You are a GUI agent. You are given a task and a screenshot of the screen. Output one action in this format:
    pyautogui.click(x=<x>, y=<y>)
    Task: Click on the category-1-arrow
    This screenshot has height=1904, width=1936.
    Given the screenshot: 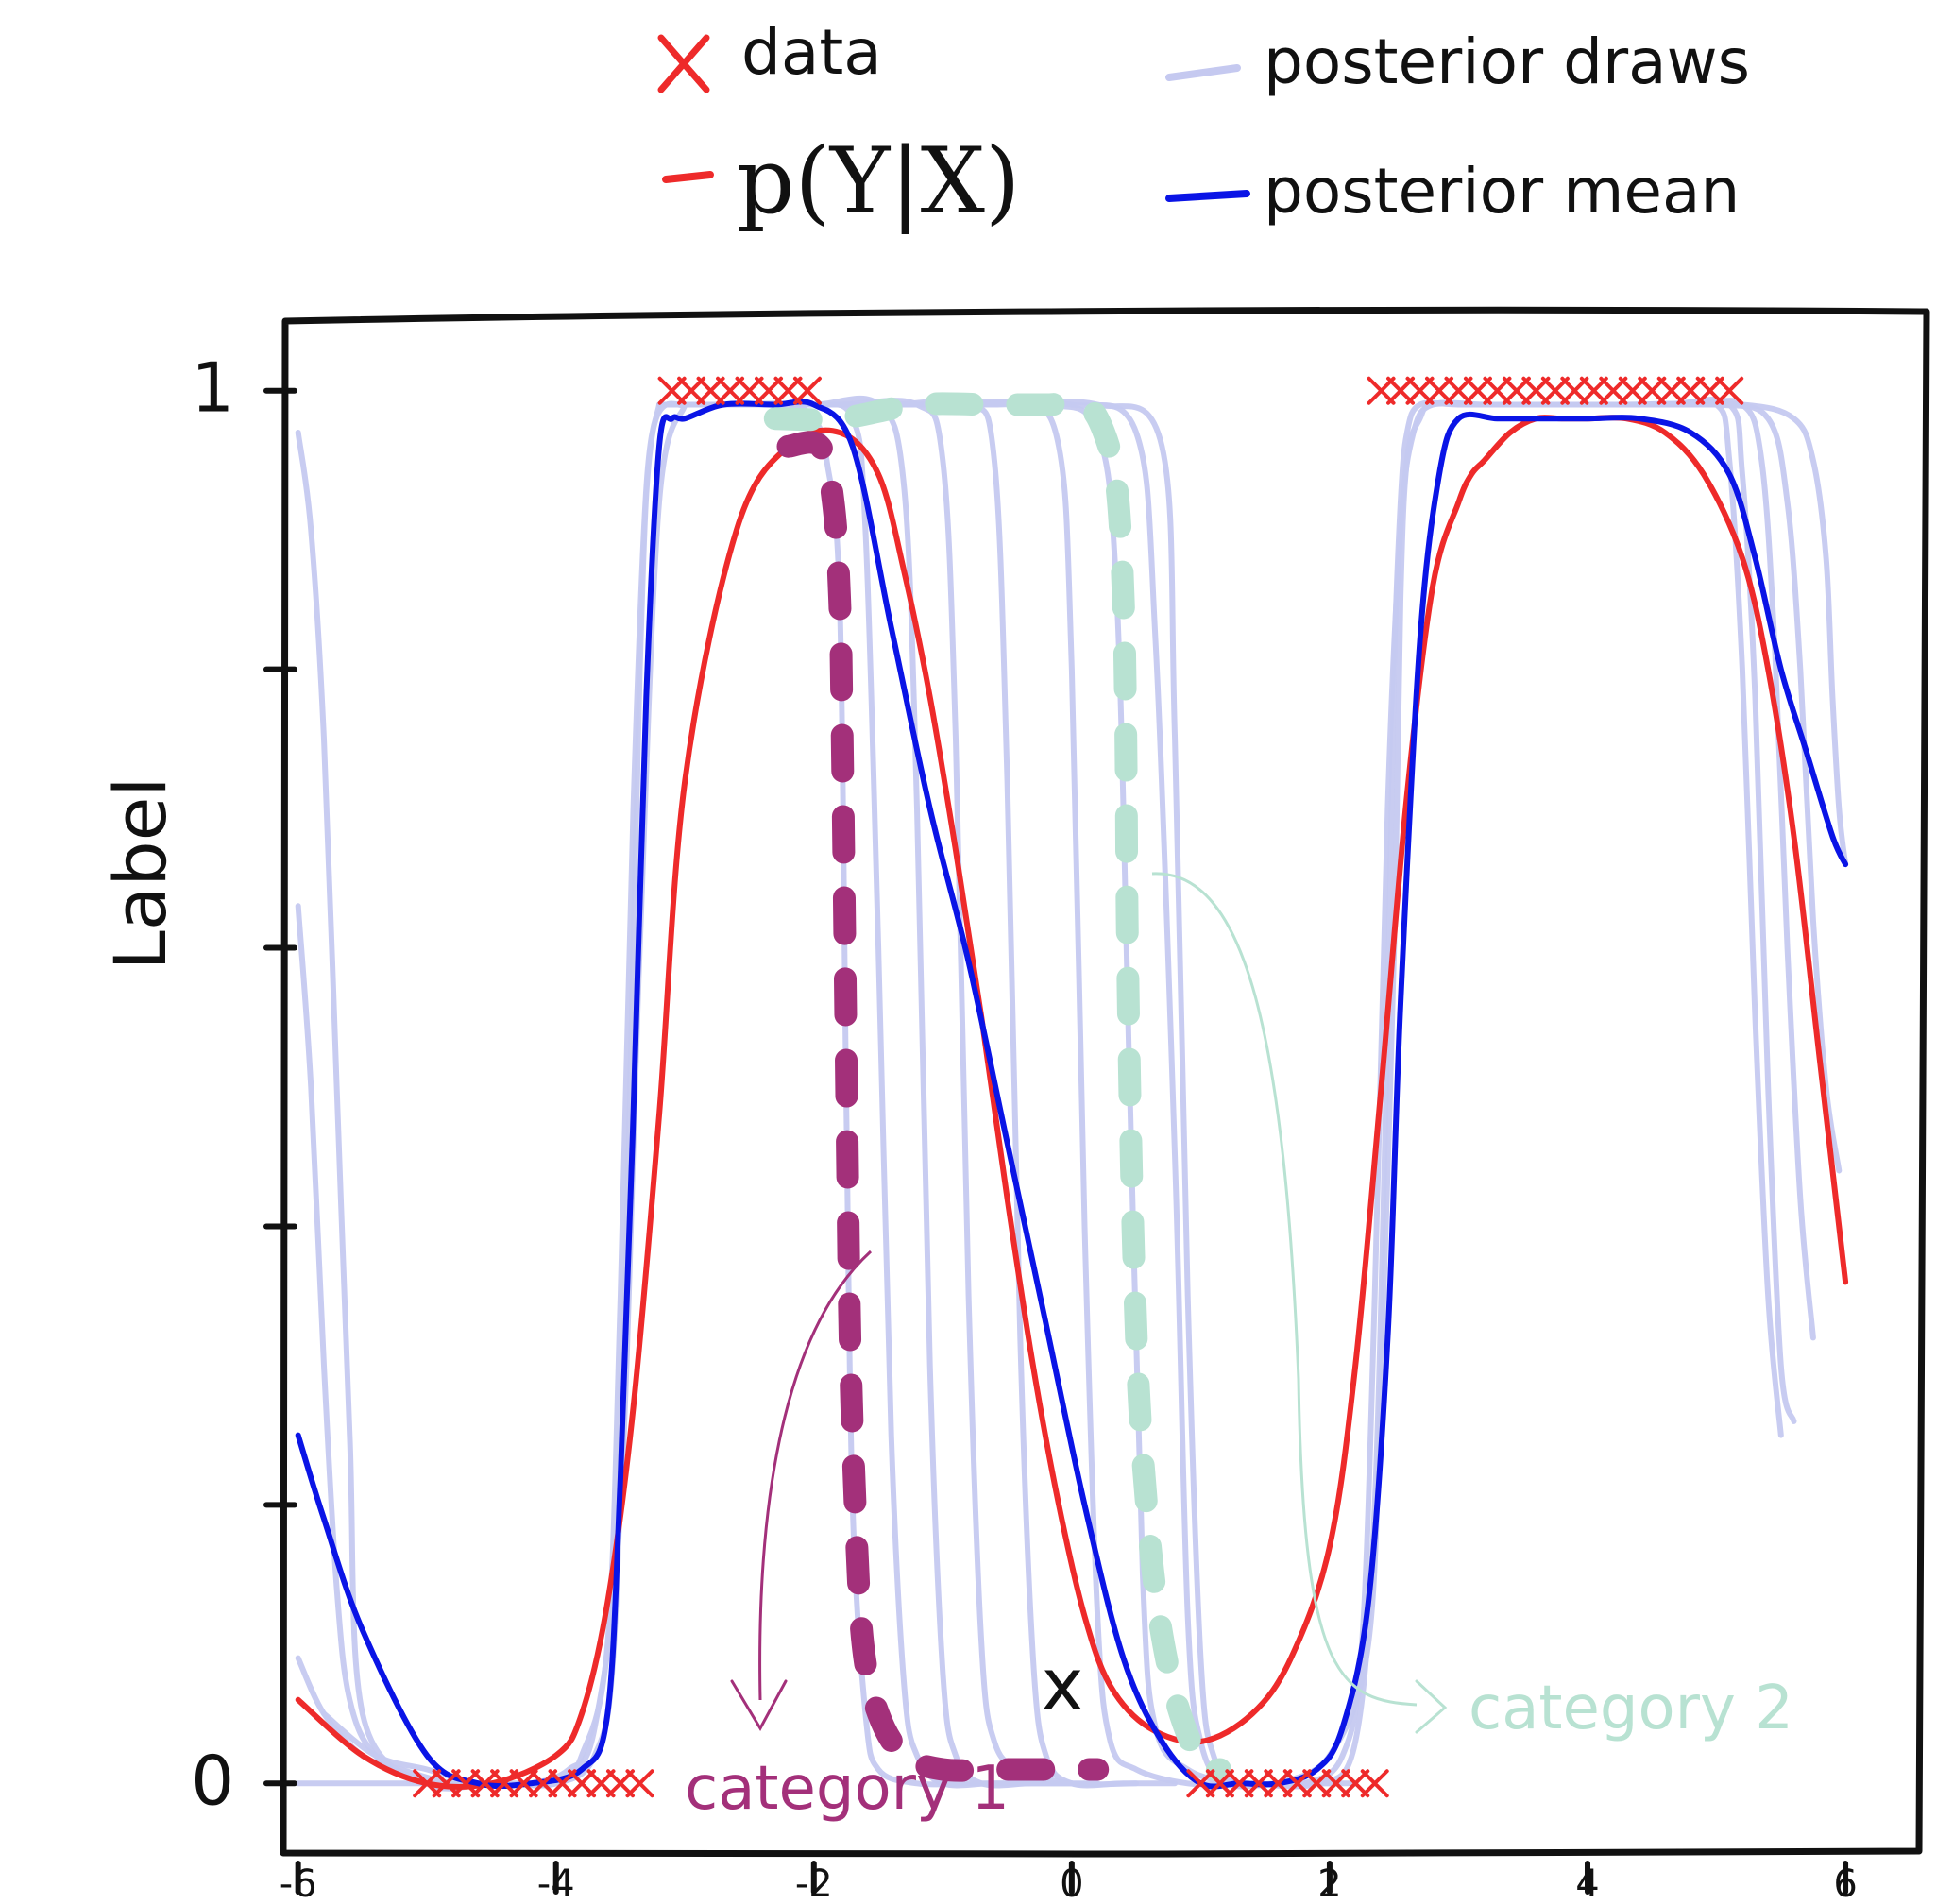 What is the action you would take?
    pyautogui.click(x=815, y=1475)
    